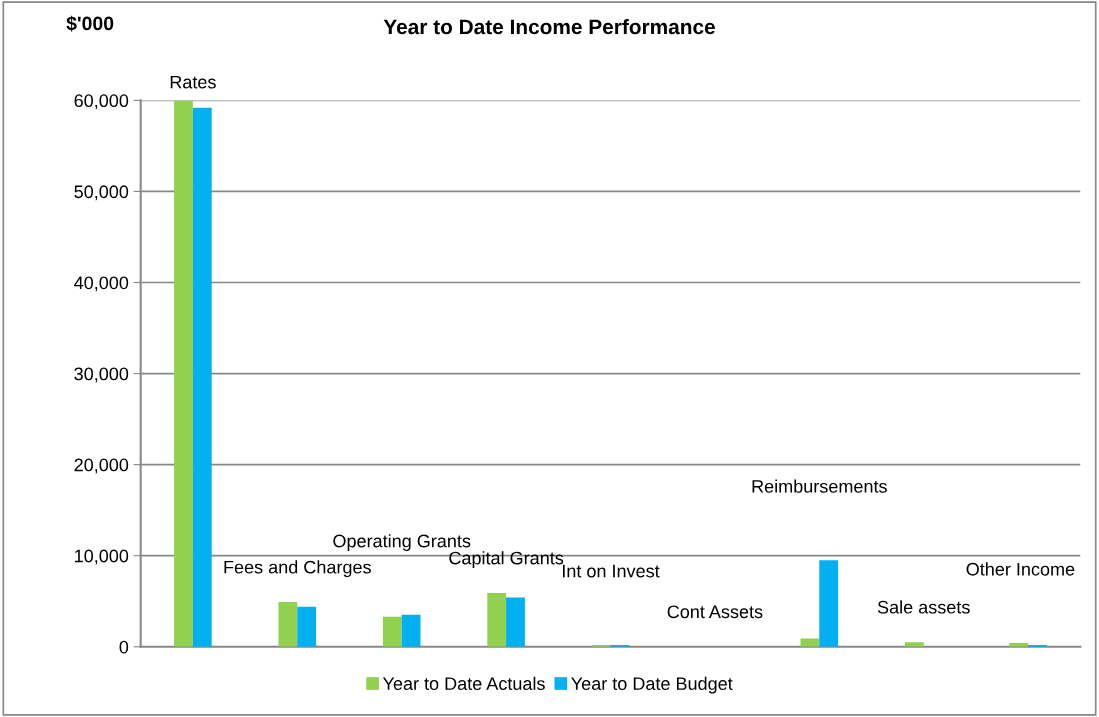 The height and width of the screenshot is (717, 1099). I want to click on x-tick-label: Operating Grants, so click(402, 542).